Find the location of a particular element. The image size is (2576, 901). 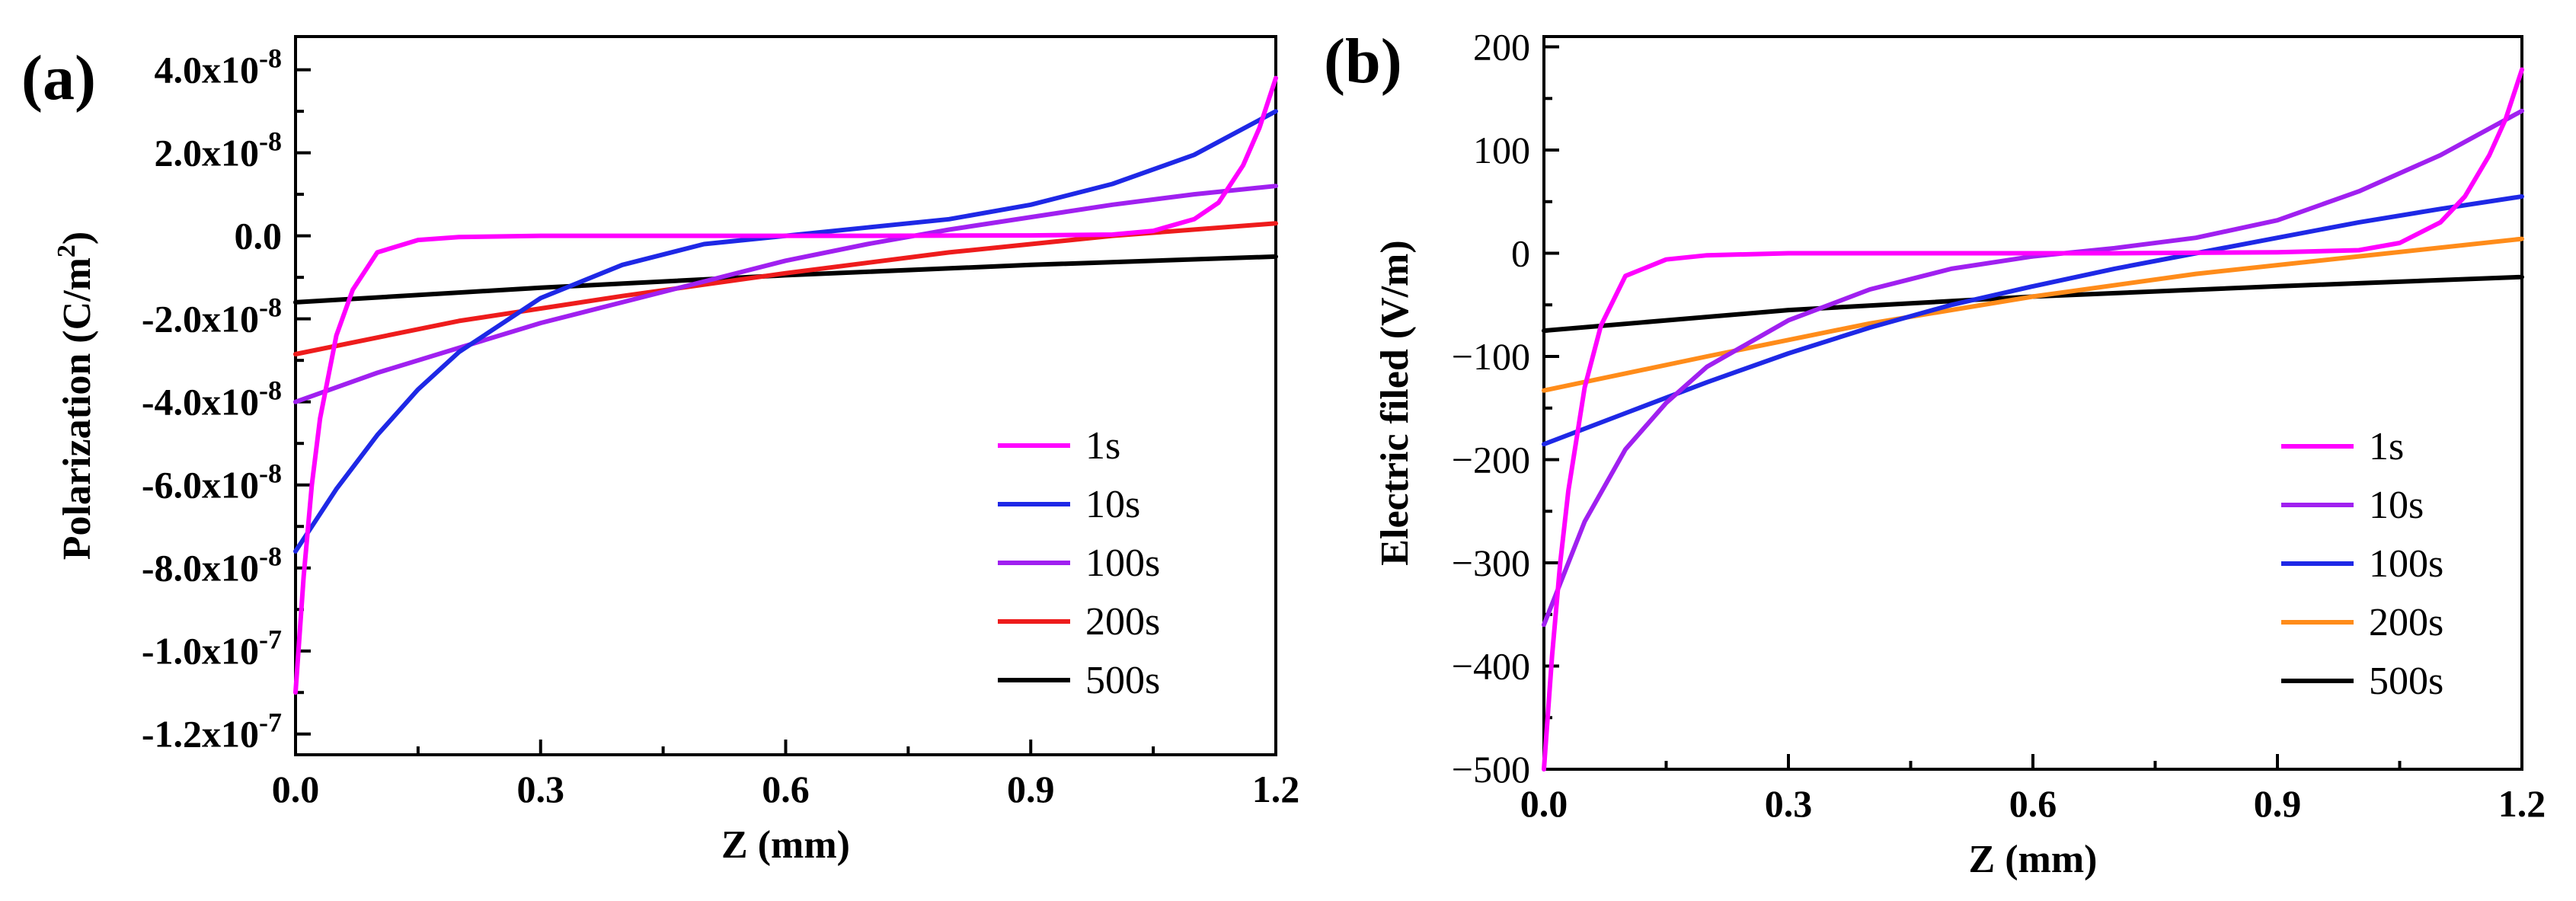

chart-a-panel-label: (a) is located at coordinates (58, 78).